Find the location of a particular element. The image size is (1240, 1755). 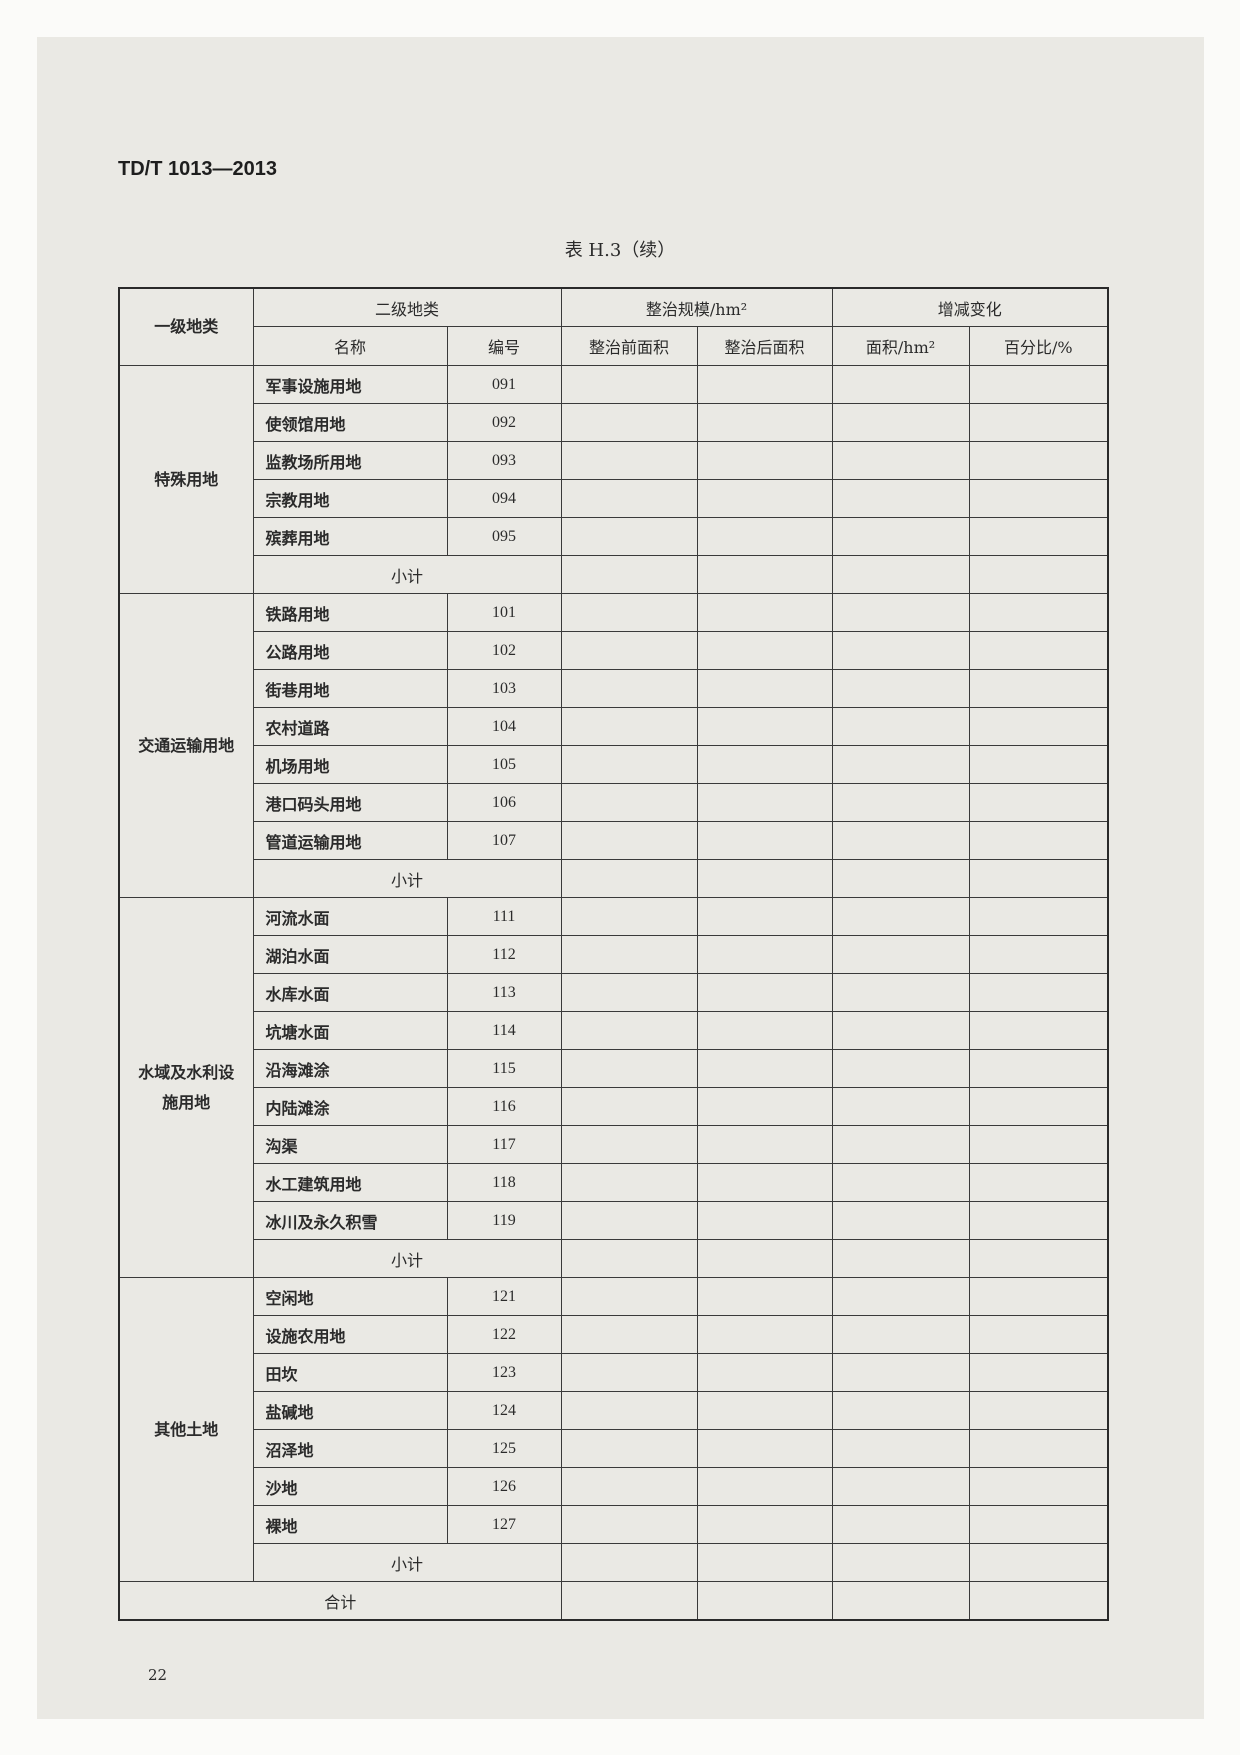

table-row: 港口码头用地 106 is located at coordinates (614, 802).